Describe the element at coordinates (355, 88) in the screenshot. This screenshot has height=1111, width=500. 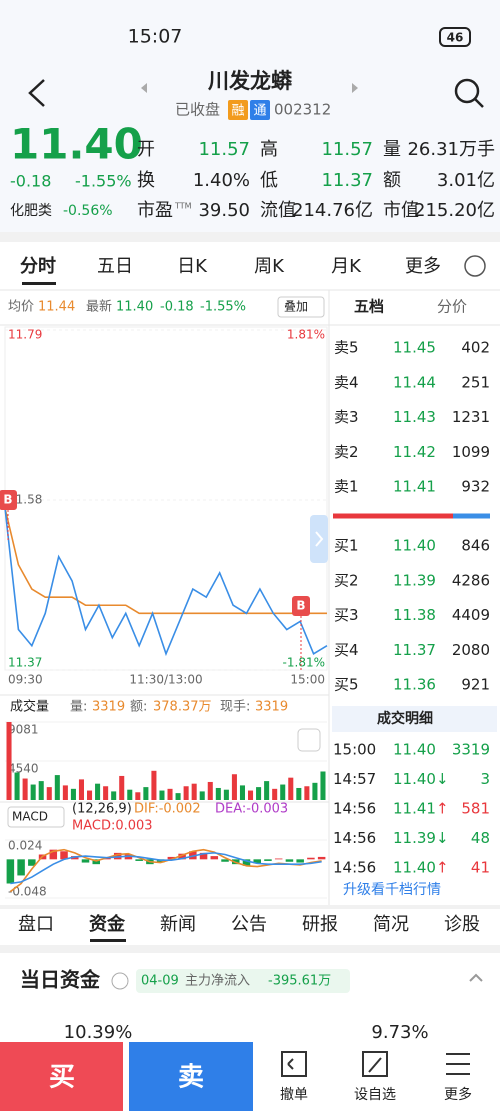
I see `next-stock` at that location.